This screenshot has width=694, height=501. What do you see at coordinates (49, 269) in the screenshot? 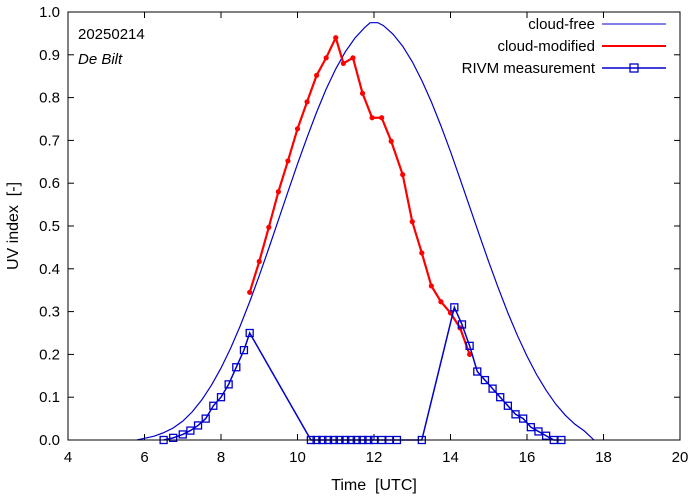
I see `y-tick-label: 0.4` at bounding box center [49, 269].